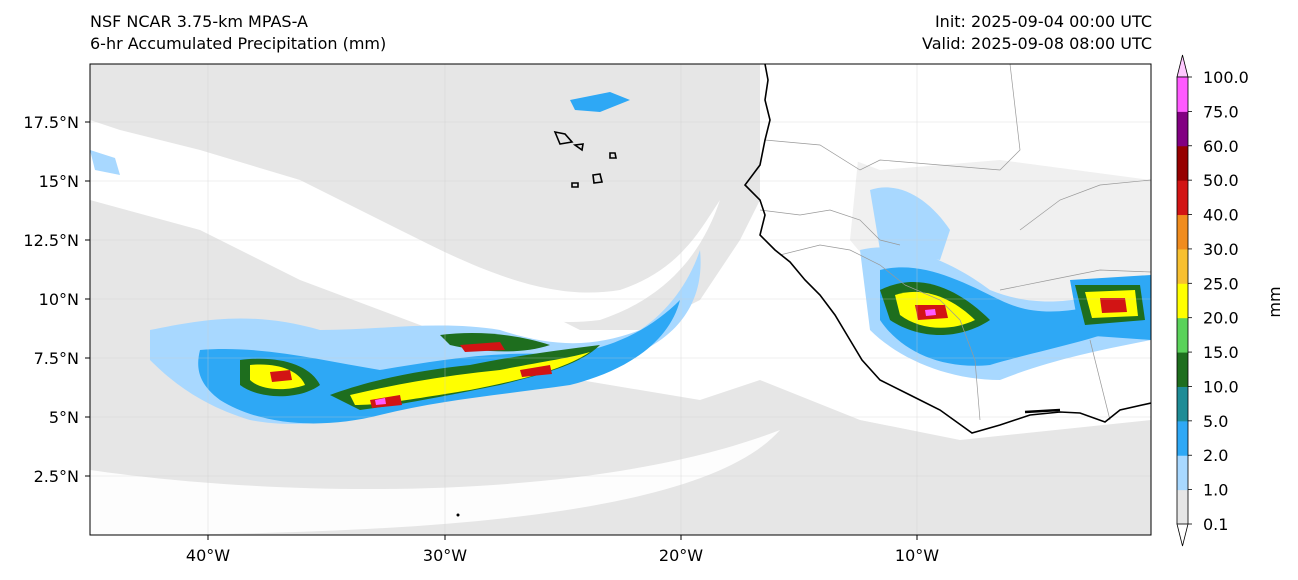  What do you see at coordinates (445, 555) in the screenshot?
I see `lon-label: 30°W` at bounding box center [445, 555].